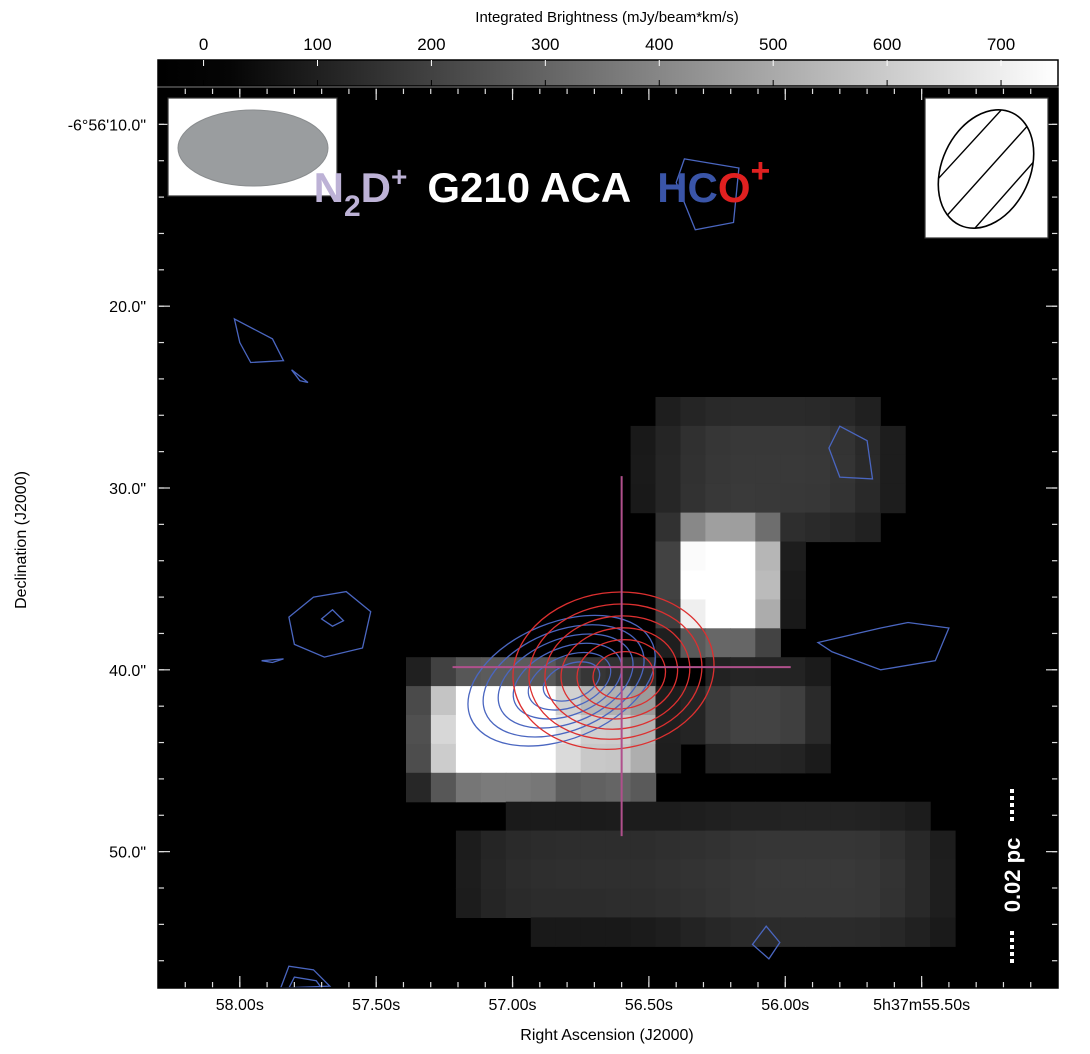  What do you see at coordinates (329, 187) in the screenshot?
I see `n2d-label: N` at bounding box center [329, 187].